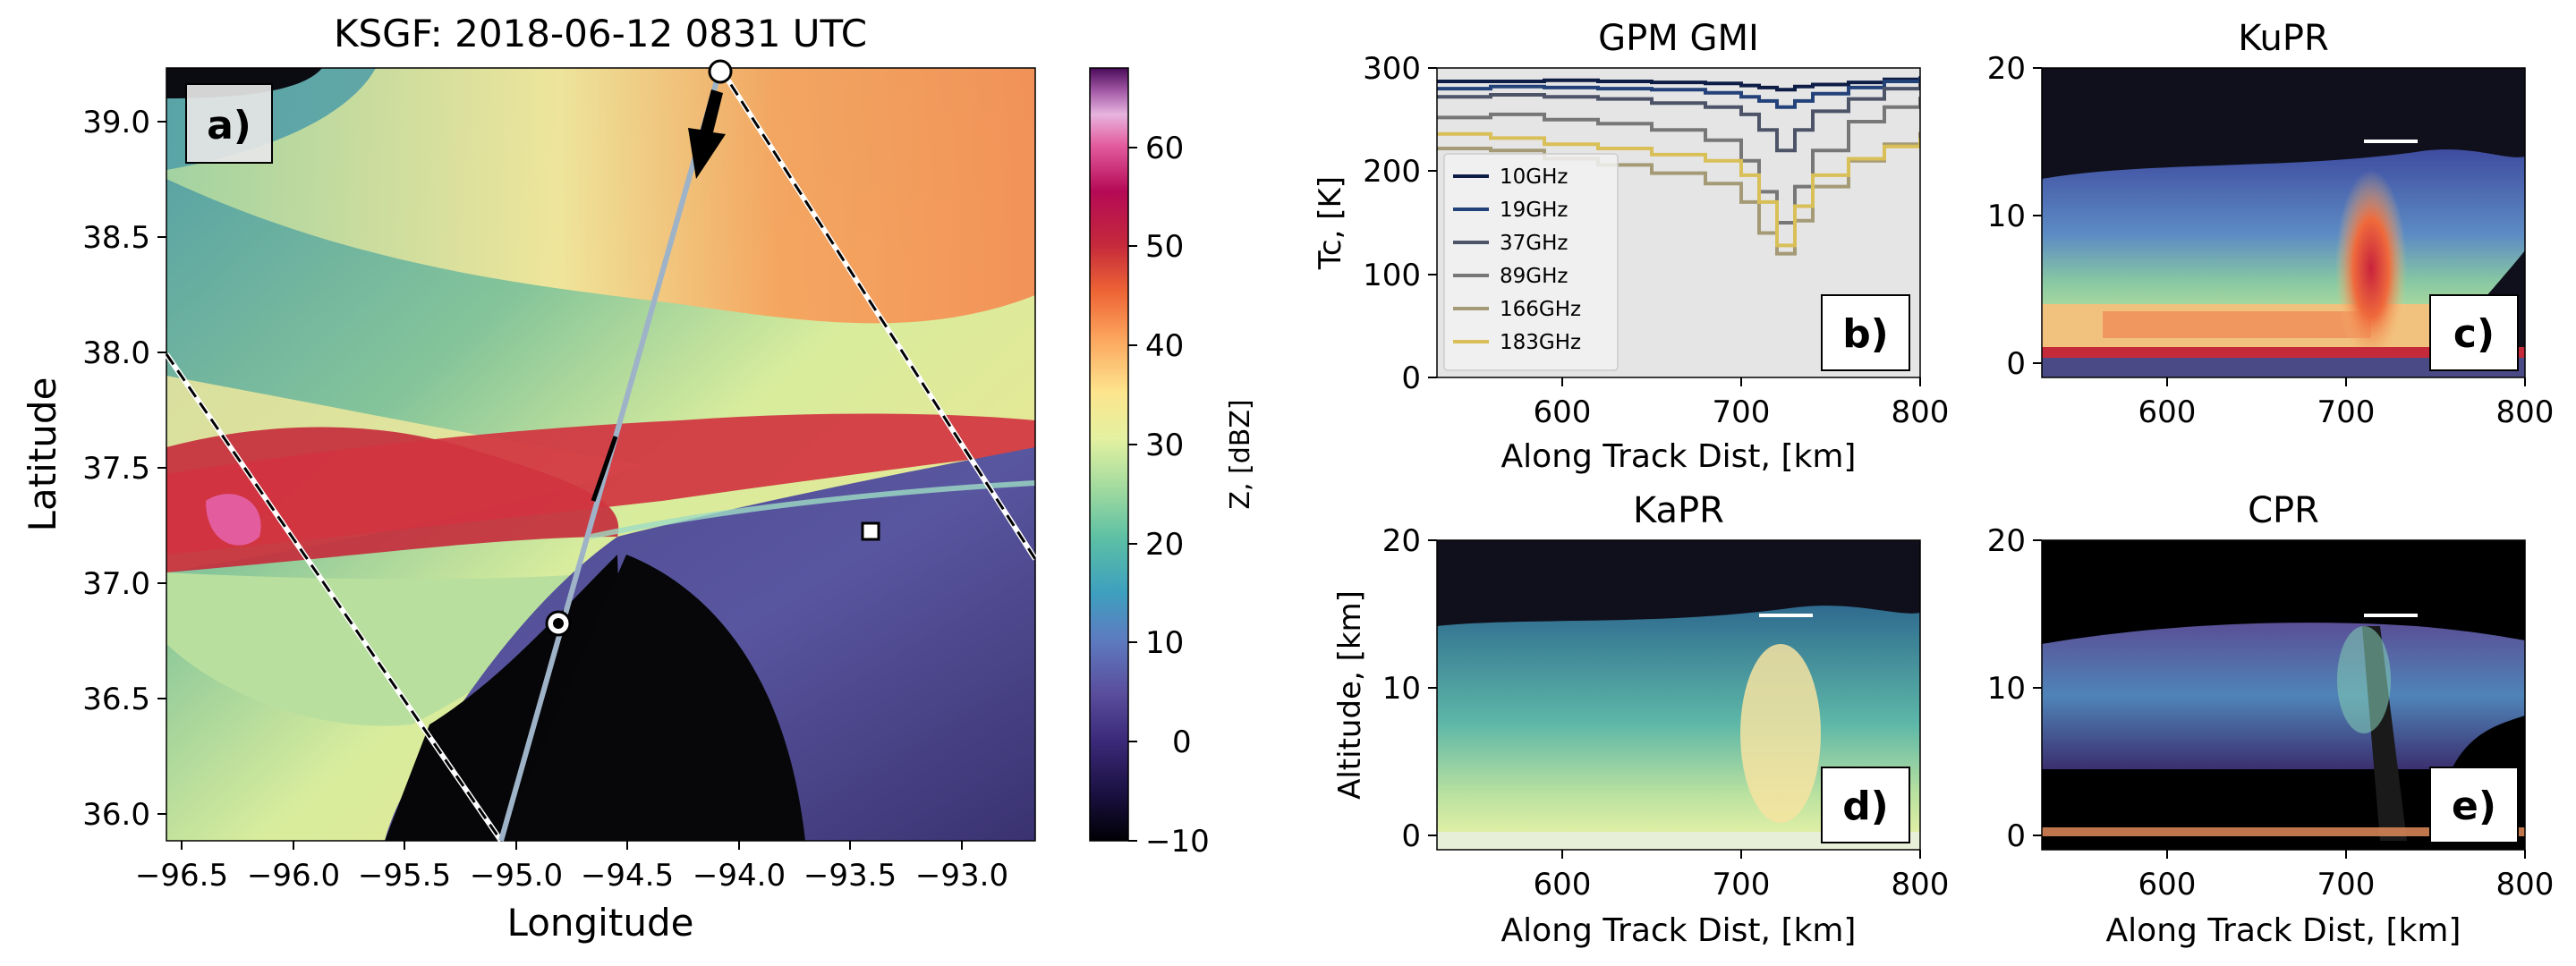 The image size is (2576, 966). Describe the element at coordinates (181, 876) in the screenshot. I see `map-xtick-label: −96.5` at that location.